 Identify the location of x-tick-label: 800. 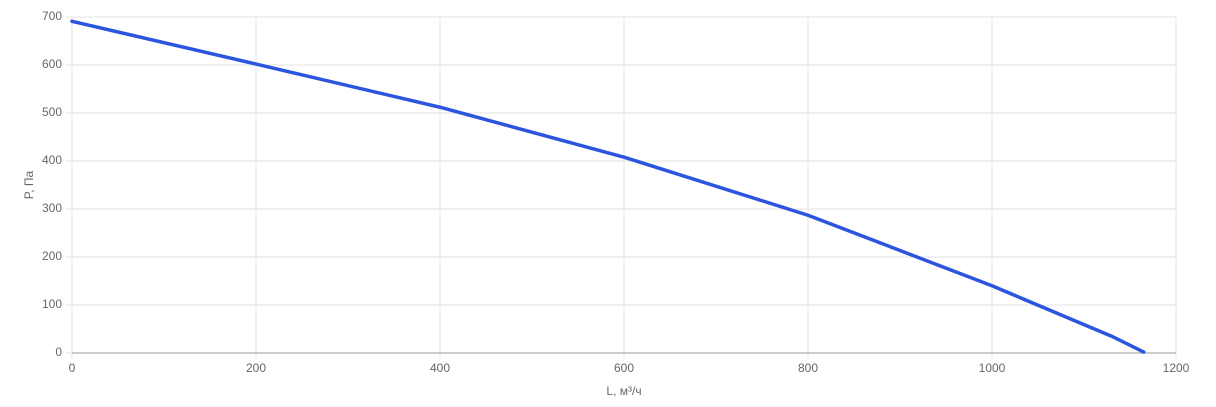
(808, 368).